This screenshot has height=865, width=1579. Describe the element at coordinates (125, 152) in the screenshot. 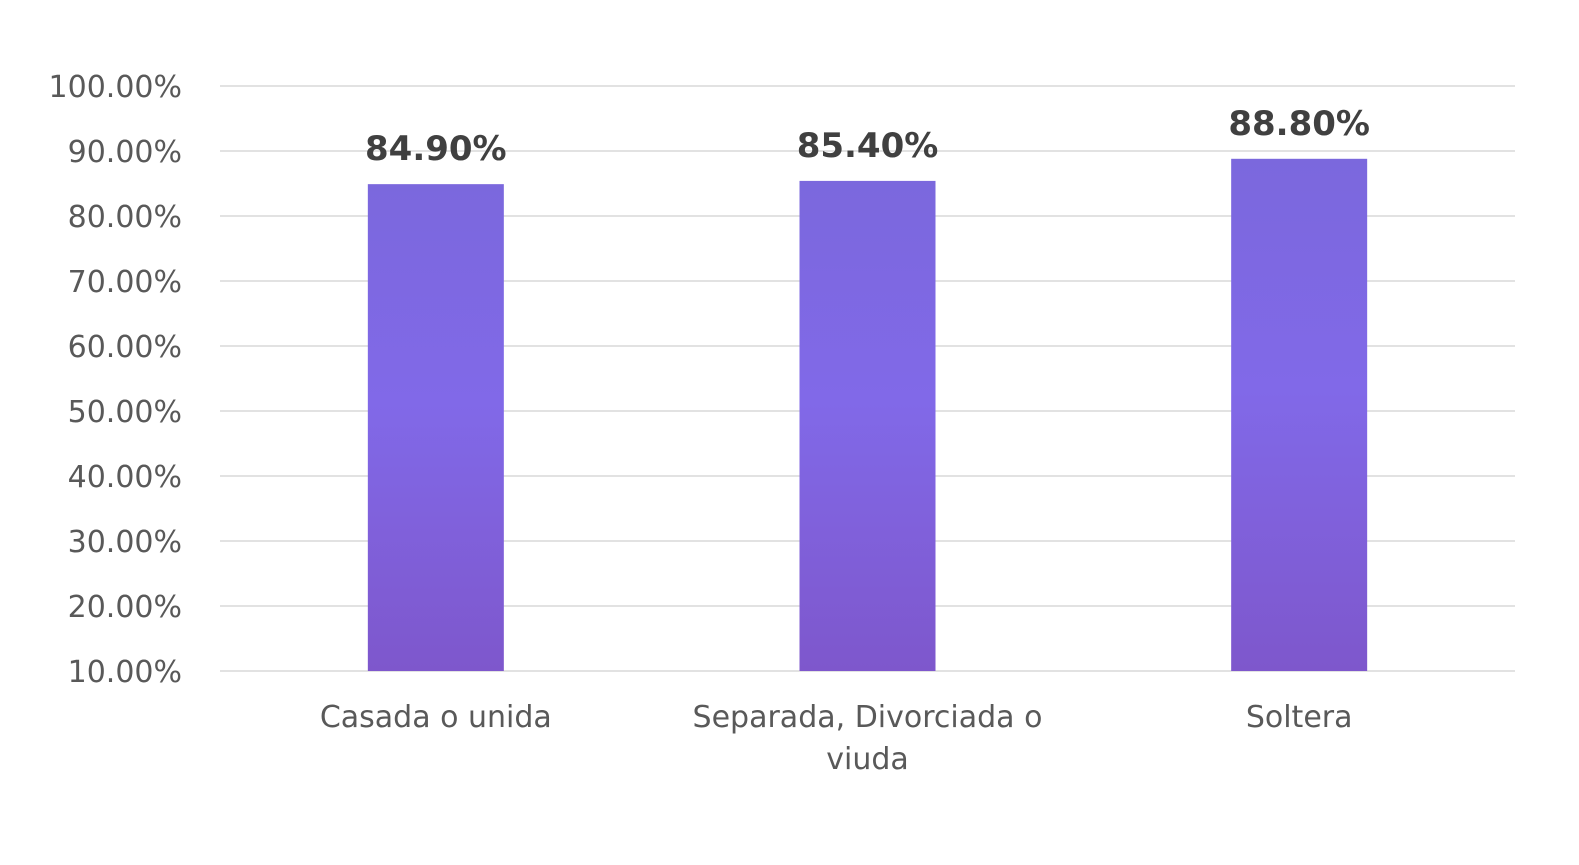

I see `y-tick-label: 90.00%` at that location.